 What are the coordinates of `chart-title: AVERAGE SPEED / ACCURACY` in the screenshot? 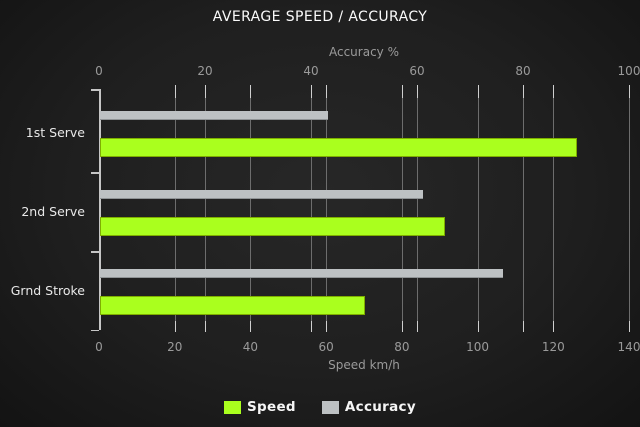 It's located at (320, 17).